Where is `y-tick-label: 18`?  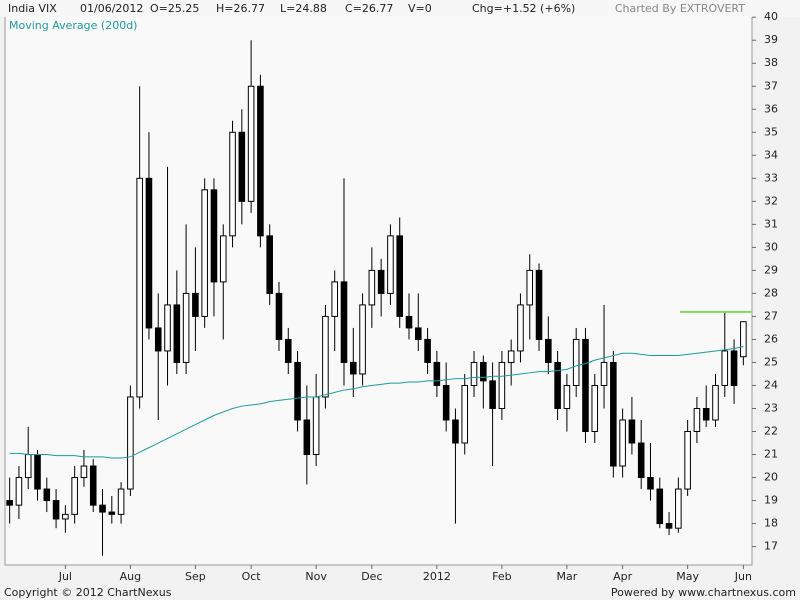
y-tick-label: 18 is located at coordinates (771, 523).